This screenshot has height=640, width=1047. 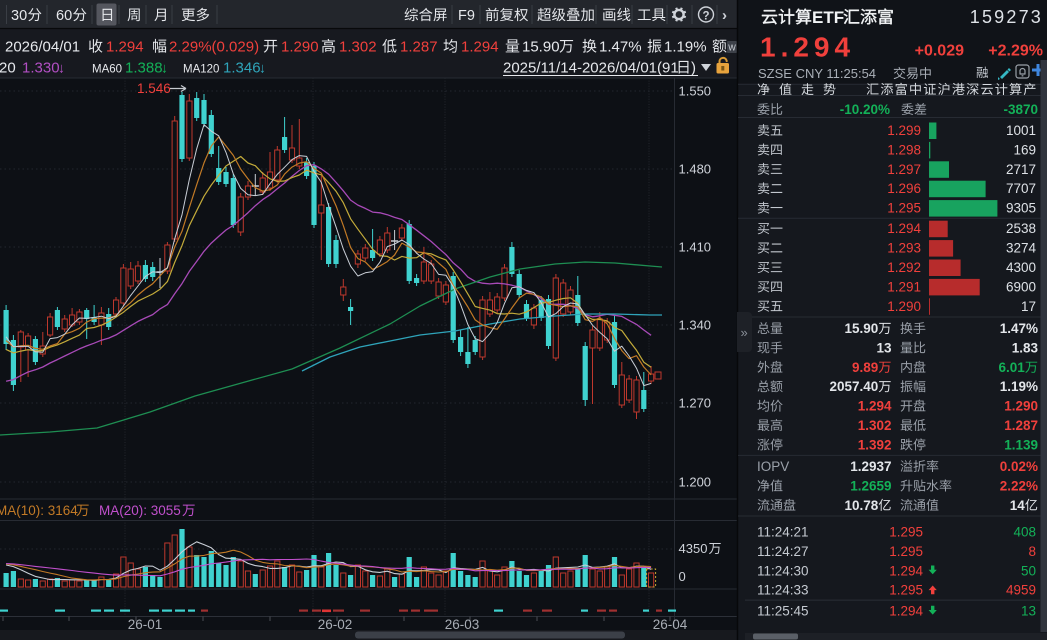 I want to click on svg-text: 9.89, so click(x=865, y=367).